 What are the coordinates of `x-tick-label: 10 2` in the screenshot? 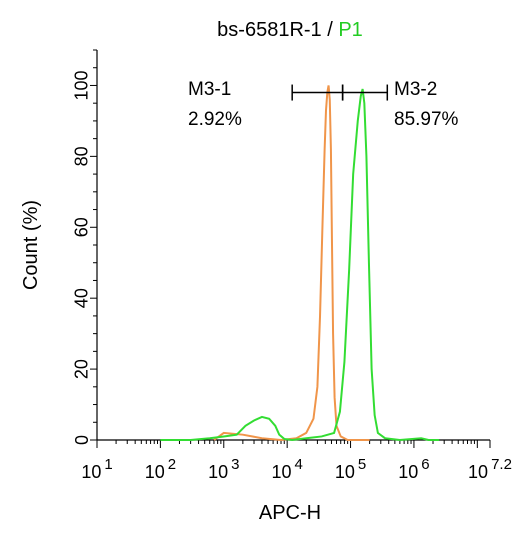 It's located at (160, 469).